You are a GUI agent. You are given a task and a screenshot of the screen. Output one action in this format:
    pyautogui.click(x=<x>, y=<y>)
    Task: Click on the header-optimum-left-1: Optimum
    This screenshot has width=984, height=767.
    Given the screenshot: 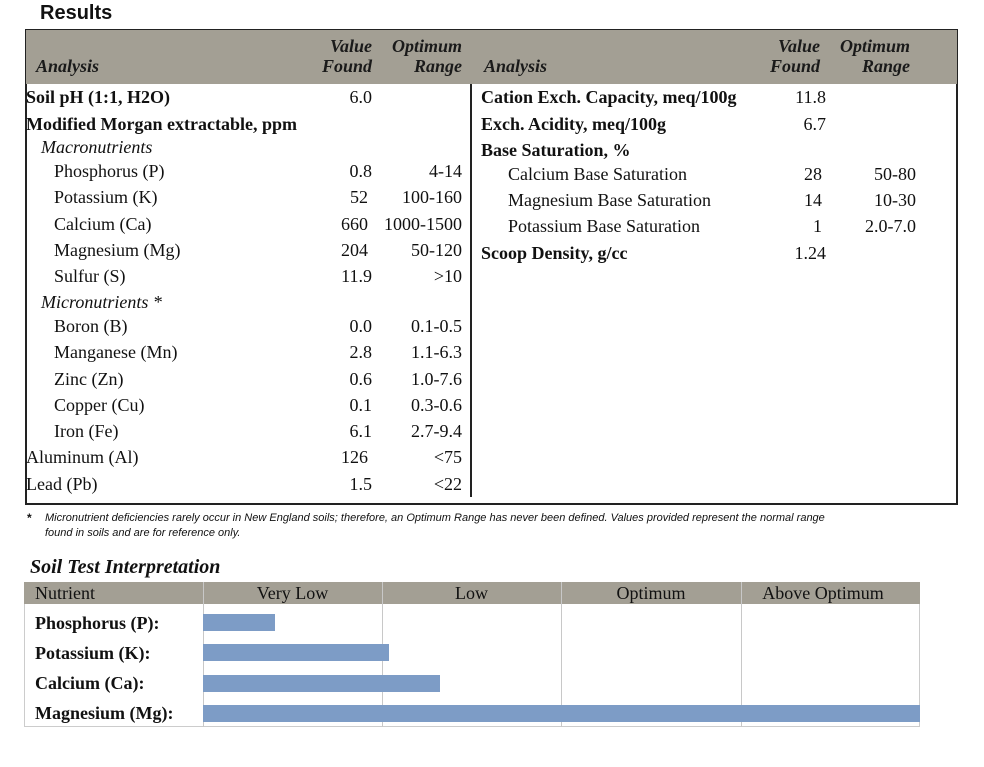 What is the action you would take?
    pyautogui.click(x=426, y=46)
    